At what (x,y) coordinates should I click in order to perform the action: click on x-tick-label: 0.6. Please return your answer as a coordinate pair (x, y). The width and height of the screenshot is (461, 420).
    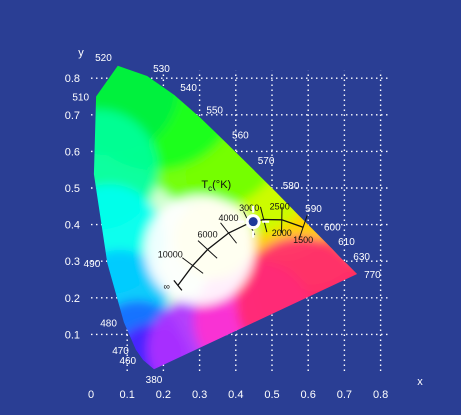
    Looking at the image, I should click on (308, 395).